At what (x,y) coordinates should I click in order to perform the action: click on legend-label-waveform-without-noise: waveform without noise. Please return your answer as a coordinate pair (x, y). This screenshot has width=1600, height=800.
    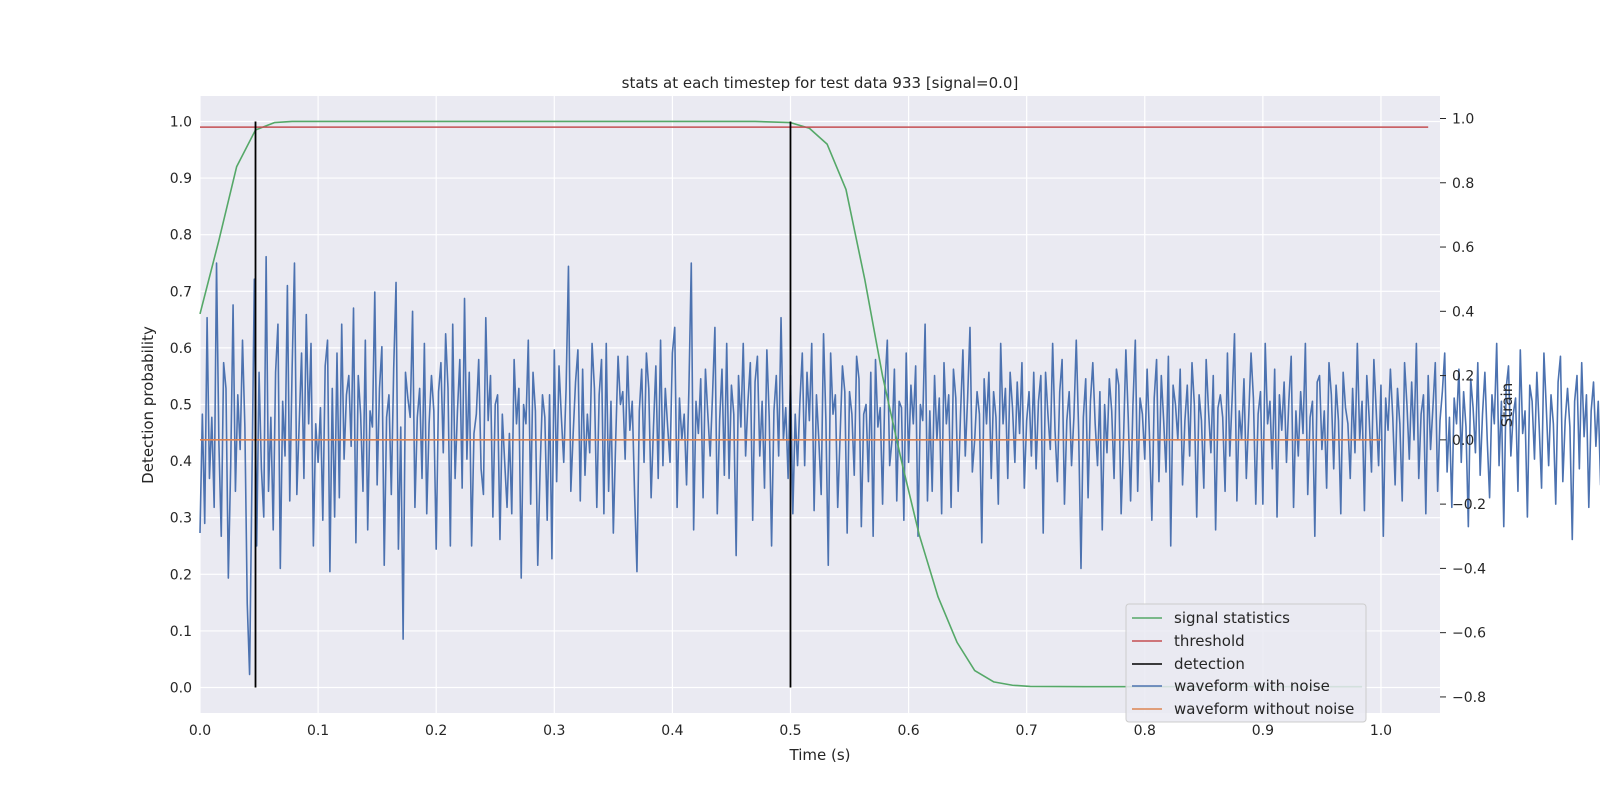
    Looking at the image, I should click on (1264, 709).